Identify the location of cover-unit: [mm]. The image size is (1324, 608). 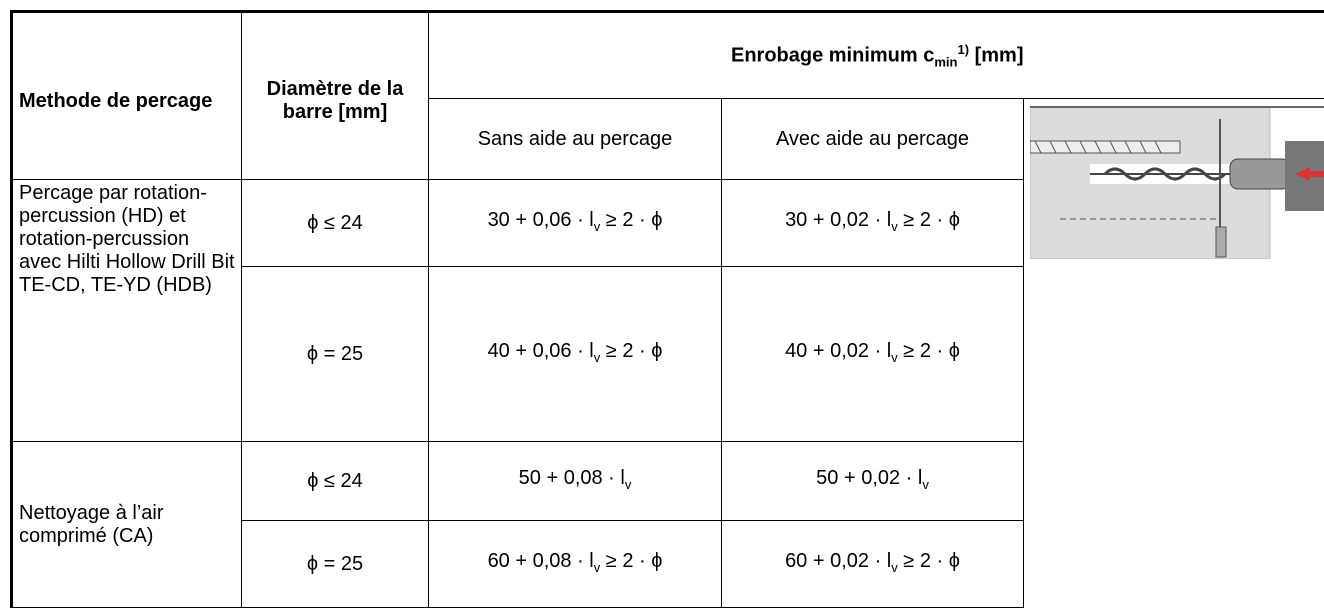
(996, 55).